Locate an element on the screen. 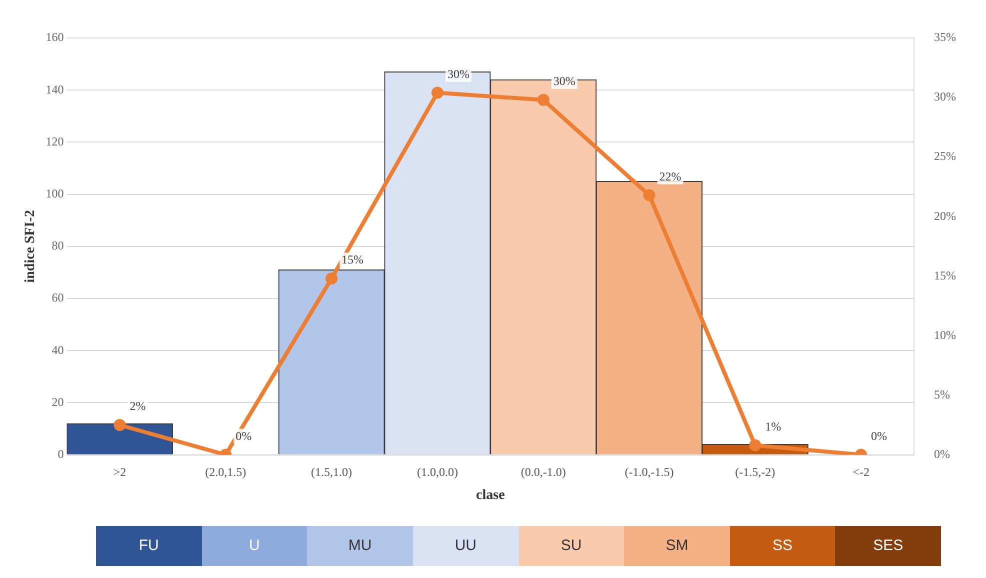  data-label: 15% is located at coordinates (353, 259).